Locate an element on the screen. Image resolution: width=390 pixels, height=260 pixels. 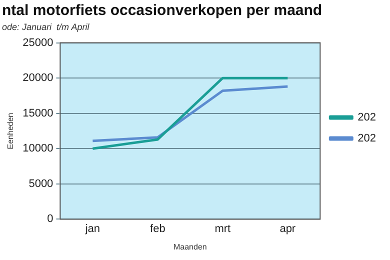
y-tick-label: 10000 is located at coordinates (38, 148).